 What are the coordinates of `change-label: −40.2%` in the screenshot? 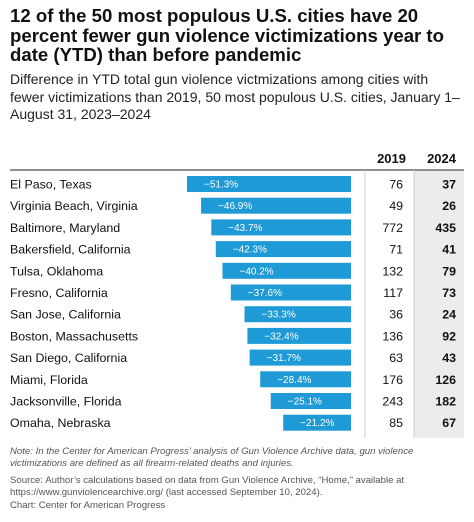 It's located at (256, 271).